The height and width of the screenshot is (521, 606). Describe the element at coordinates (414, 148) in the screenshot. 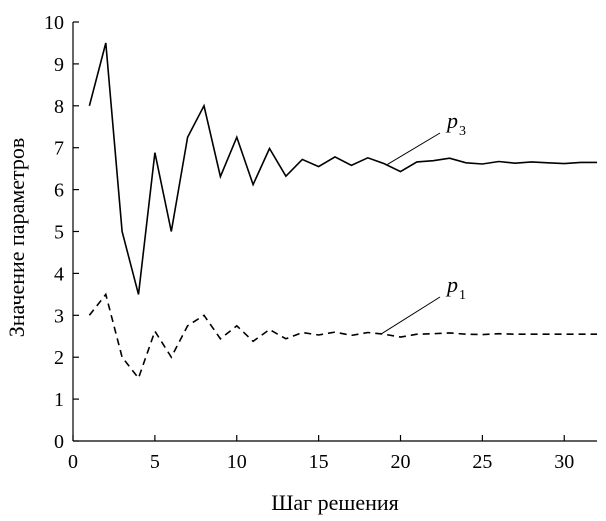

I see `leader-line-p3` at that location.